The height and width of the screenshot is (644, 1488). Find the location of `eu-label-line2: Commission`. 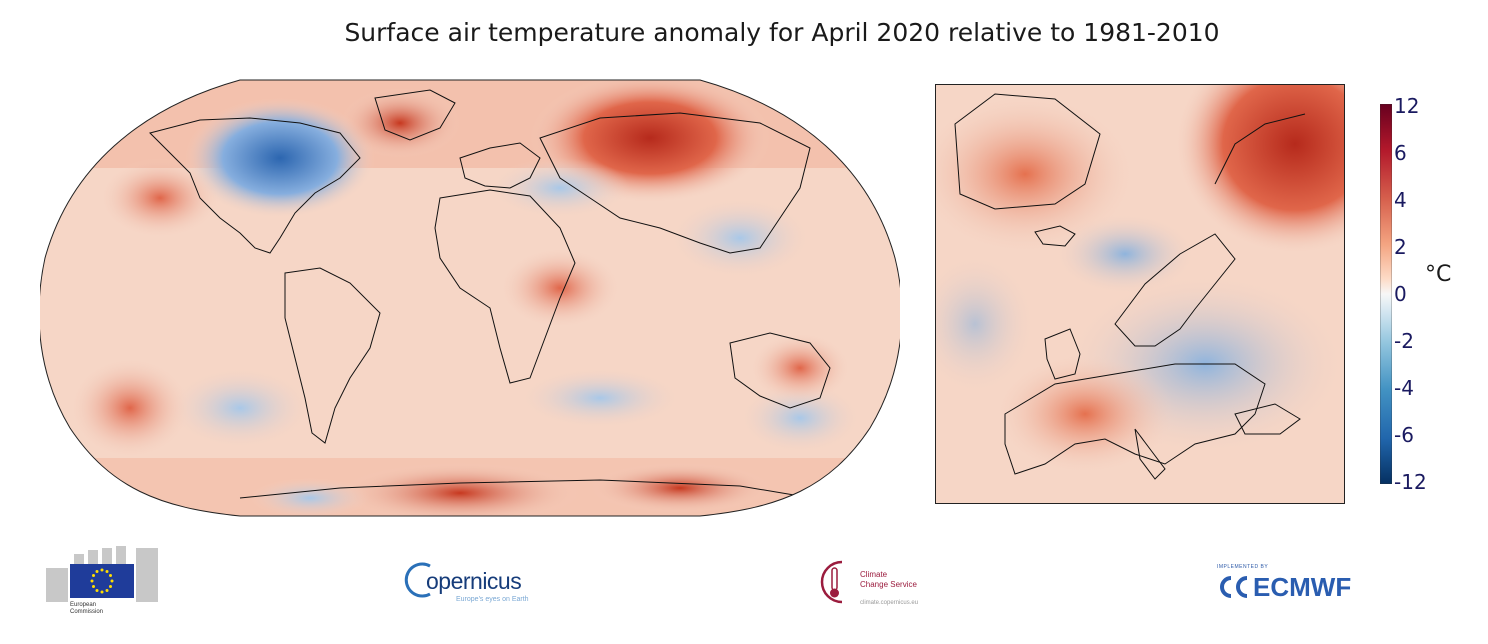

eu-label-line2: Commission is located at coordinates (87, 612).